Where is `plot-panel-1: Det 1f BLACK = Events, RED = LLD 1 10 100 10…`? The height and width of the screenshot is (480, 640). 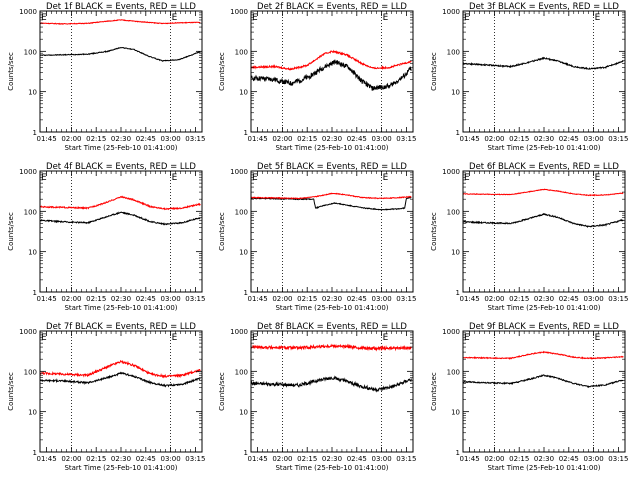 plot-panel-1: Det 1f BLACK = Events, RED = LLD 1 10 100 10… is located at coordinates (106, 77).